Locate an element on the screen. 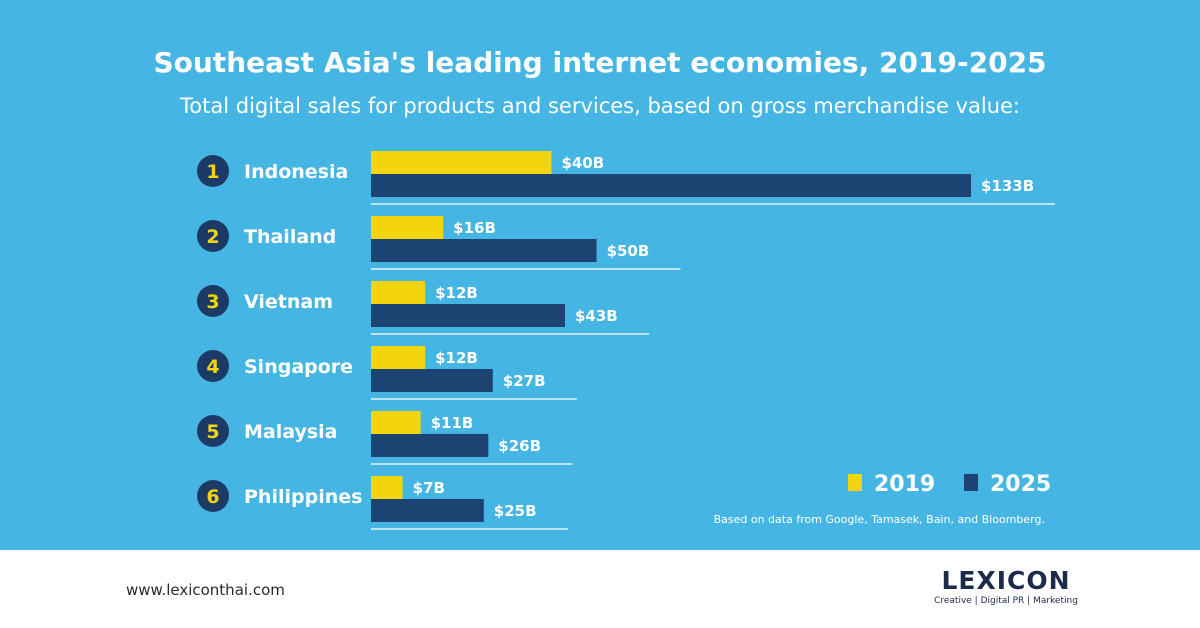 This screenshot has height=628, width=1200. data-label-2019: $7B is located at coordinates (429, 488).